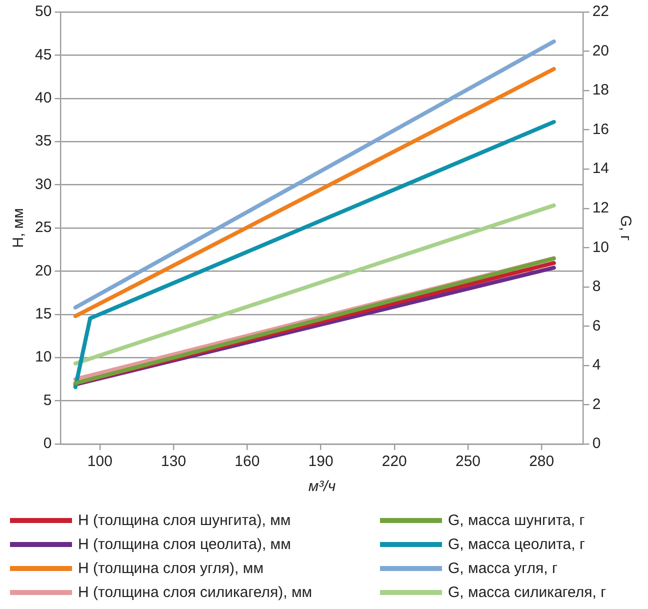  I want to click on legend-label: H (толщина слоя шунгита), мм, so click(184, 520).